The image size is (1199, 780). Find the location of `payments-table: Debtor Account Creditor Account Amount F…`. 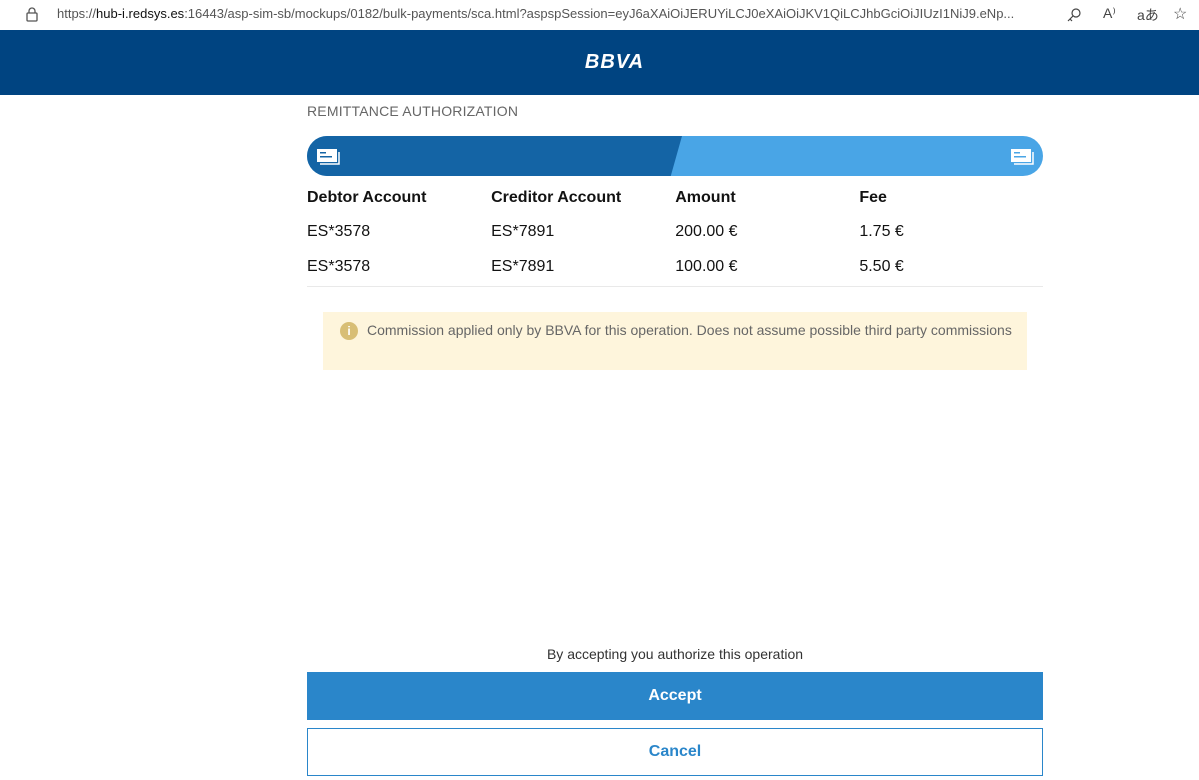

payments-table: Debtor Account Creditor Account Amount F… is located at coordinates (675, 236).